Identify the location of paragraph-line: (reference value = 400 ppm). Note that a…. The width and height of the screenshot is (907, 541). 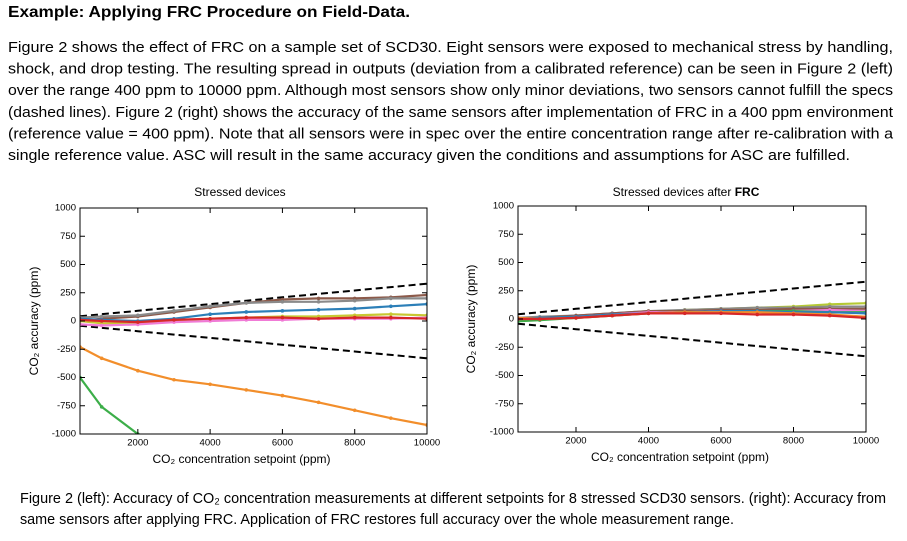
(451, 133).